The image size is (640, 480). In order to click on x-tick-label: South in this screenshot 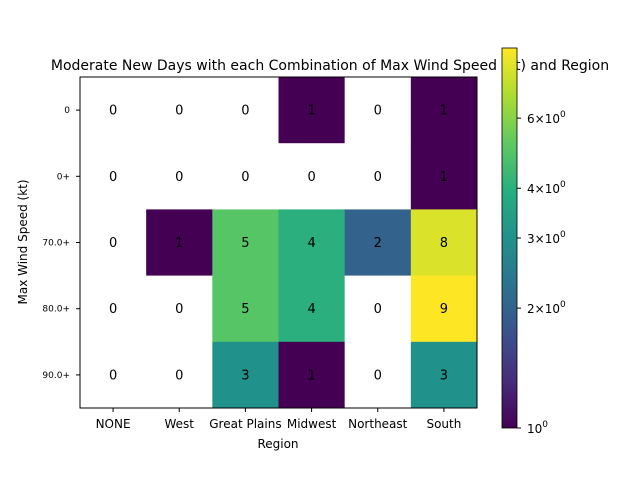, I will do `click(443, 424)`.